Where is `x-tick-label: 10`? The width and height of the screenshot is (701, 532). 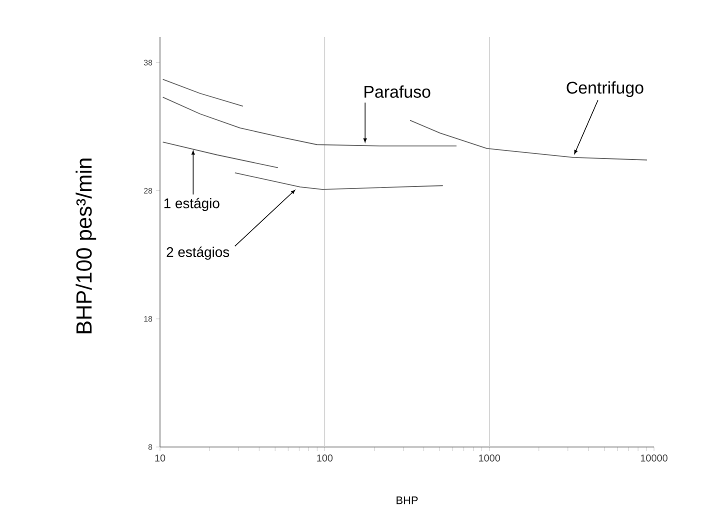
x-tick-label: 10 is located at coordinates (160, 458).